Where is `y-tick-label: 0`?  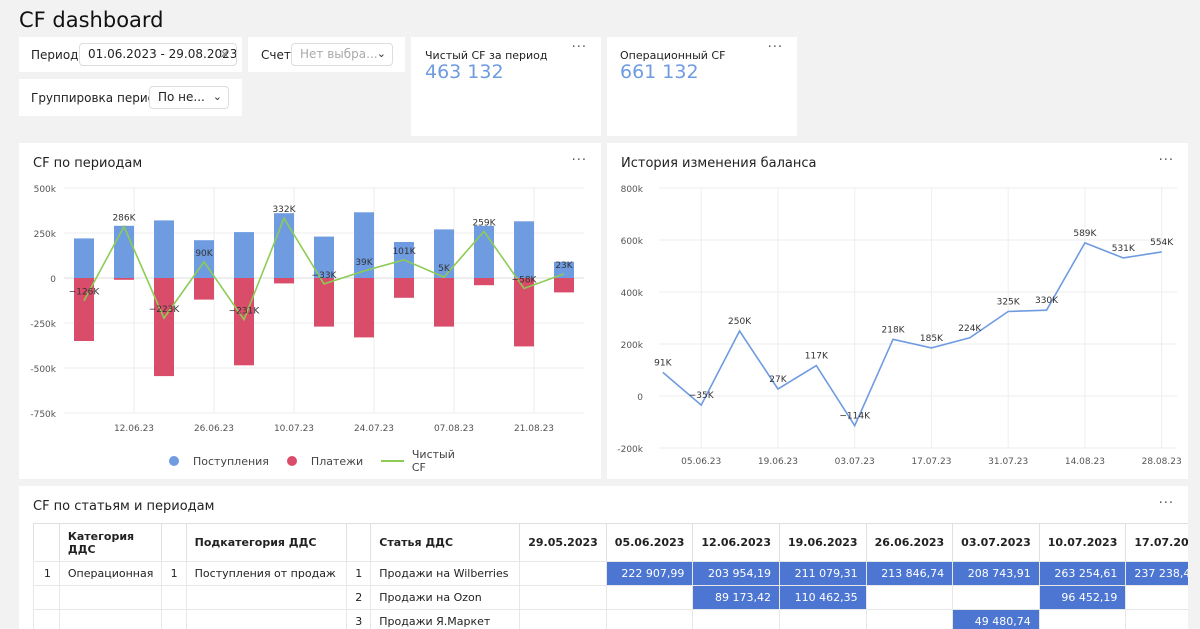
y-tick-label: 0 is located at coordinates (640, 398).